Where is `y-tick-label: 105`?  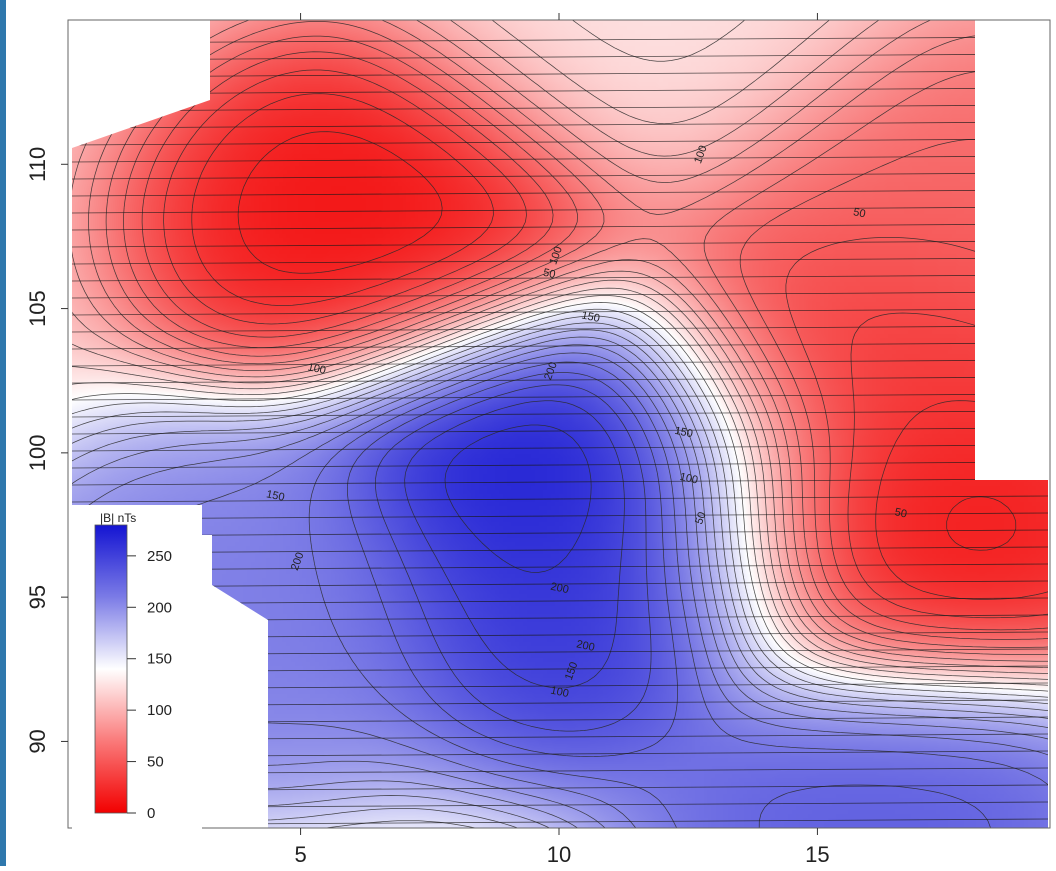
y-tick-label: 105 is located at coordinates (37, 308).